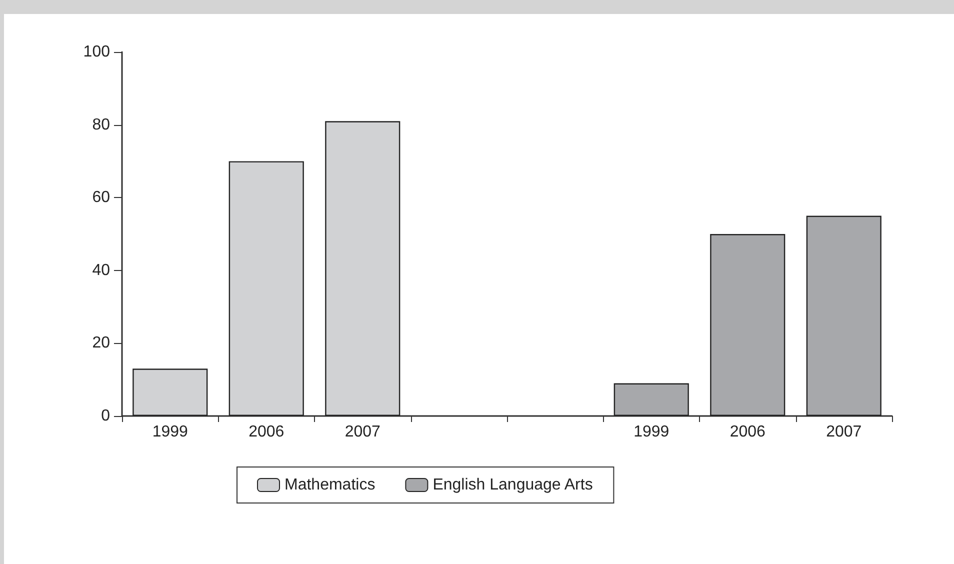 This screenshot has width=954, height=564. I want to click on y-tick-label: 60, so click(101, 197).